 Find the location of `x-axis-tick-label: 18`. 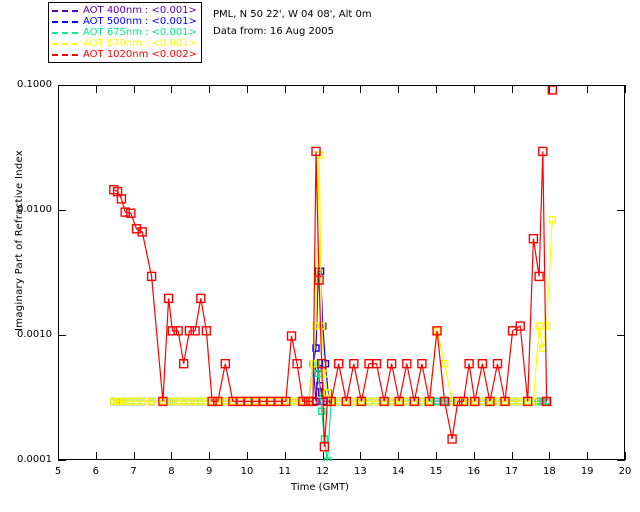

x-axis-tick-label: 18 is located at coordinates (549, 471).